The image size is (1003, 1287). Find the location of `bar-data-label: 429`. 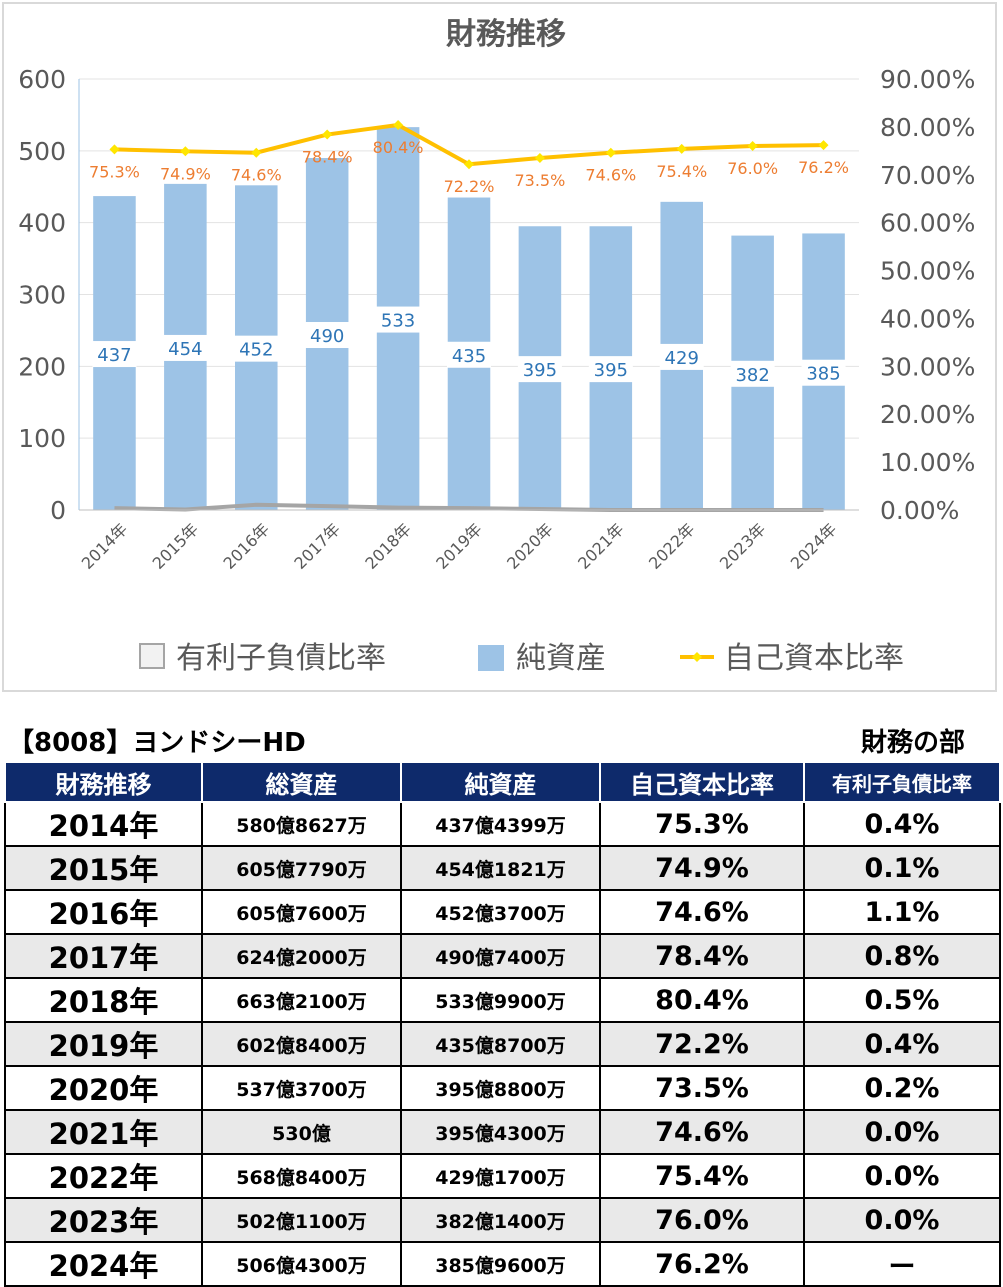

bar-data-label: 429 is located at coordinates (682, 358).